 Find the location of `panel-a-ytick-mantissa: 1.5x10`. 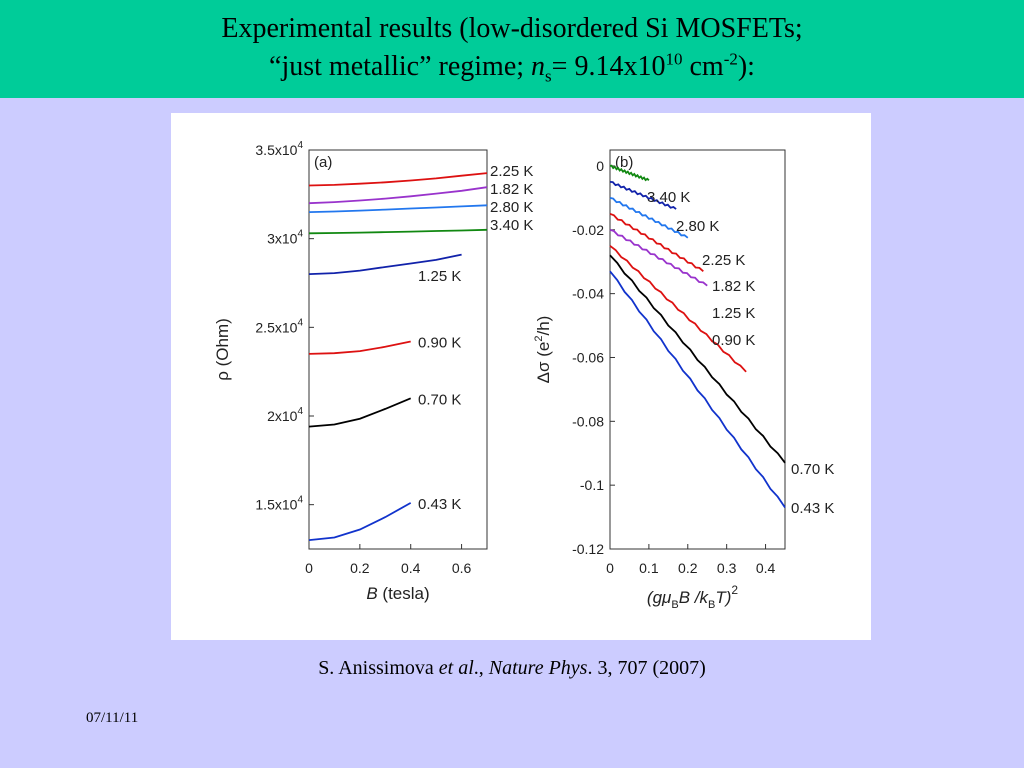

panel-a-ytick-mantissa: 1.5x10 is located at coordinates (276, 505).